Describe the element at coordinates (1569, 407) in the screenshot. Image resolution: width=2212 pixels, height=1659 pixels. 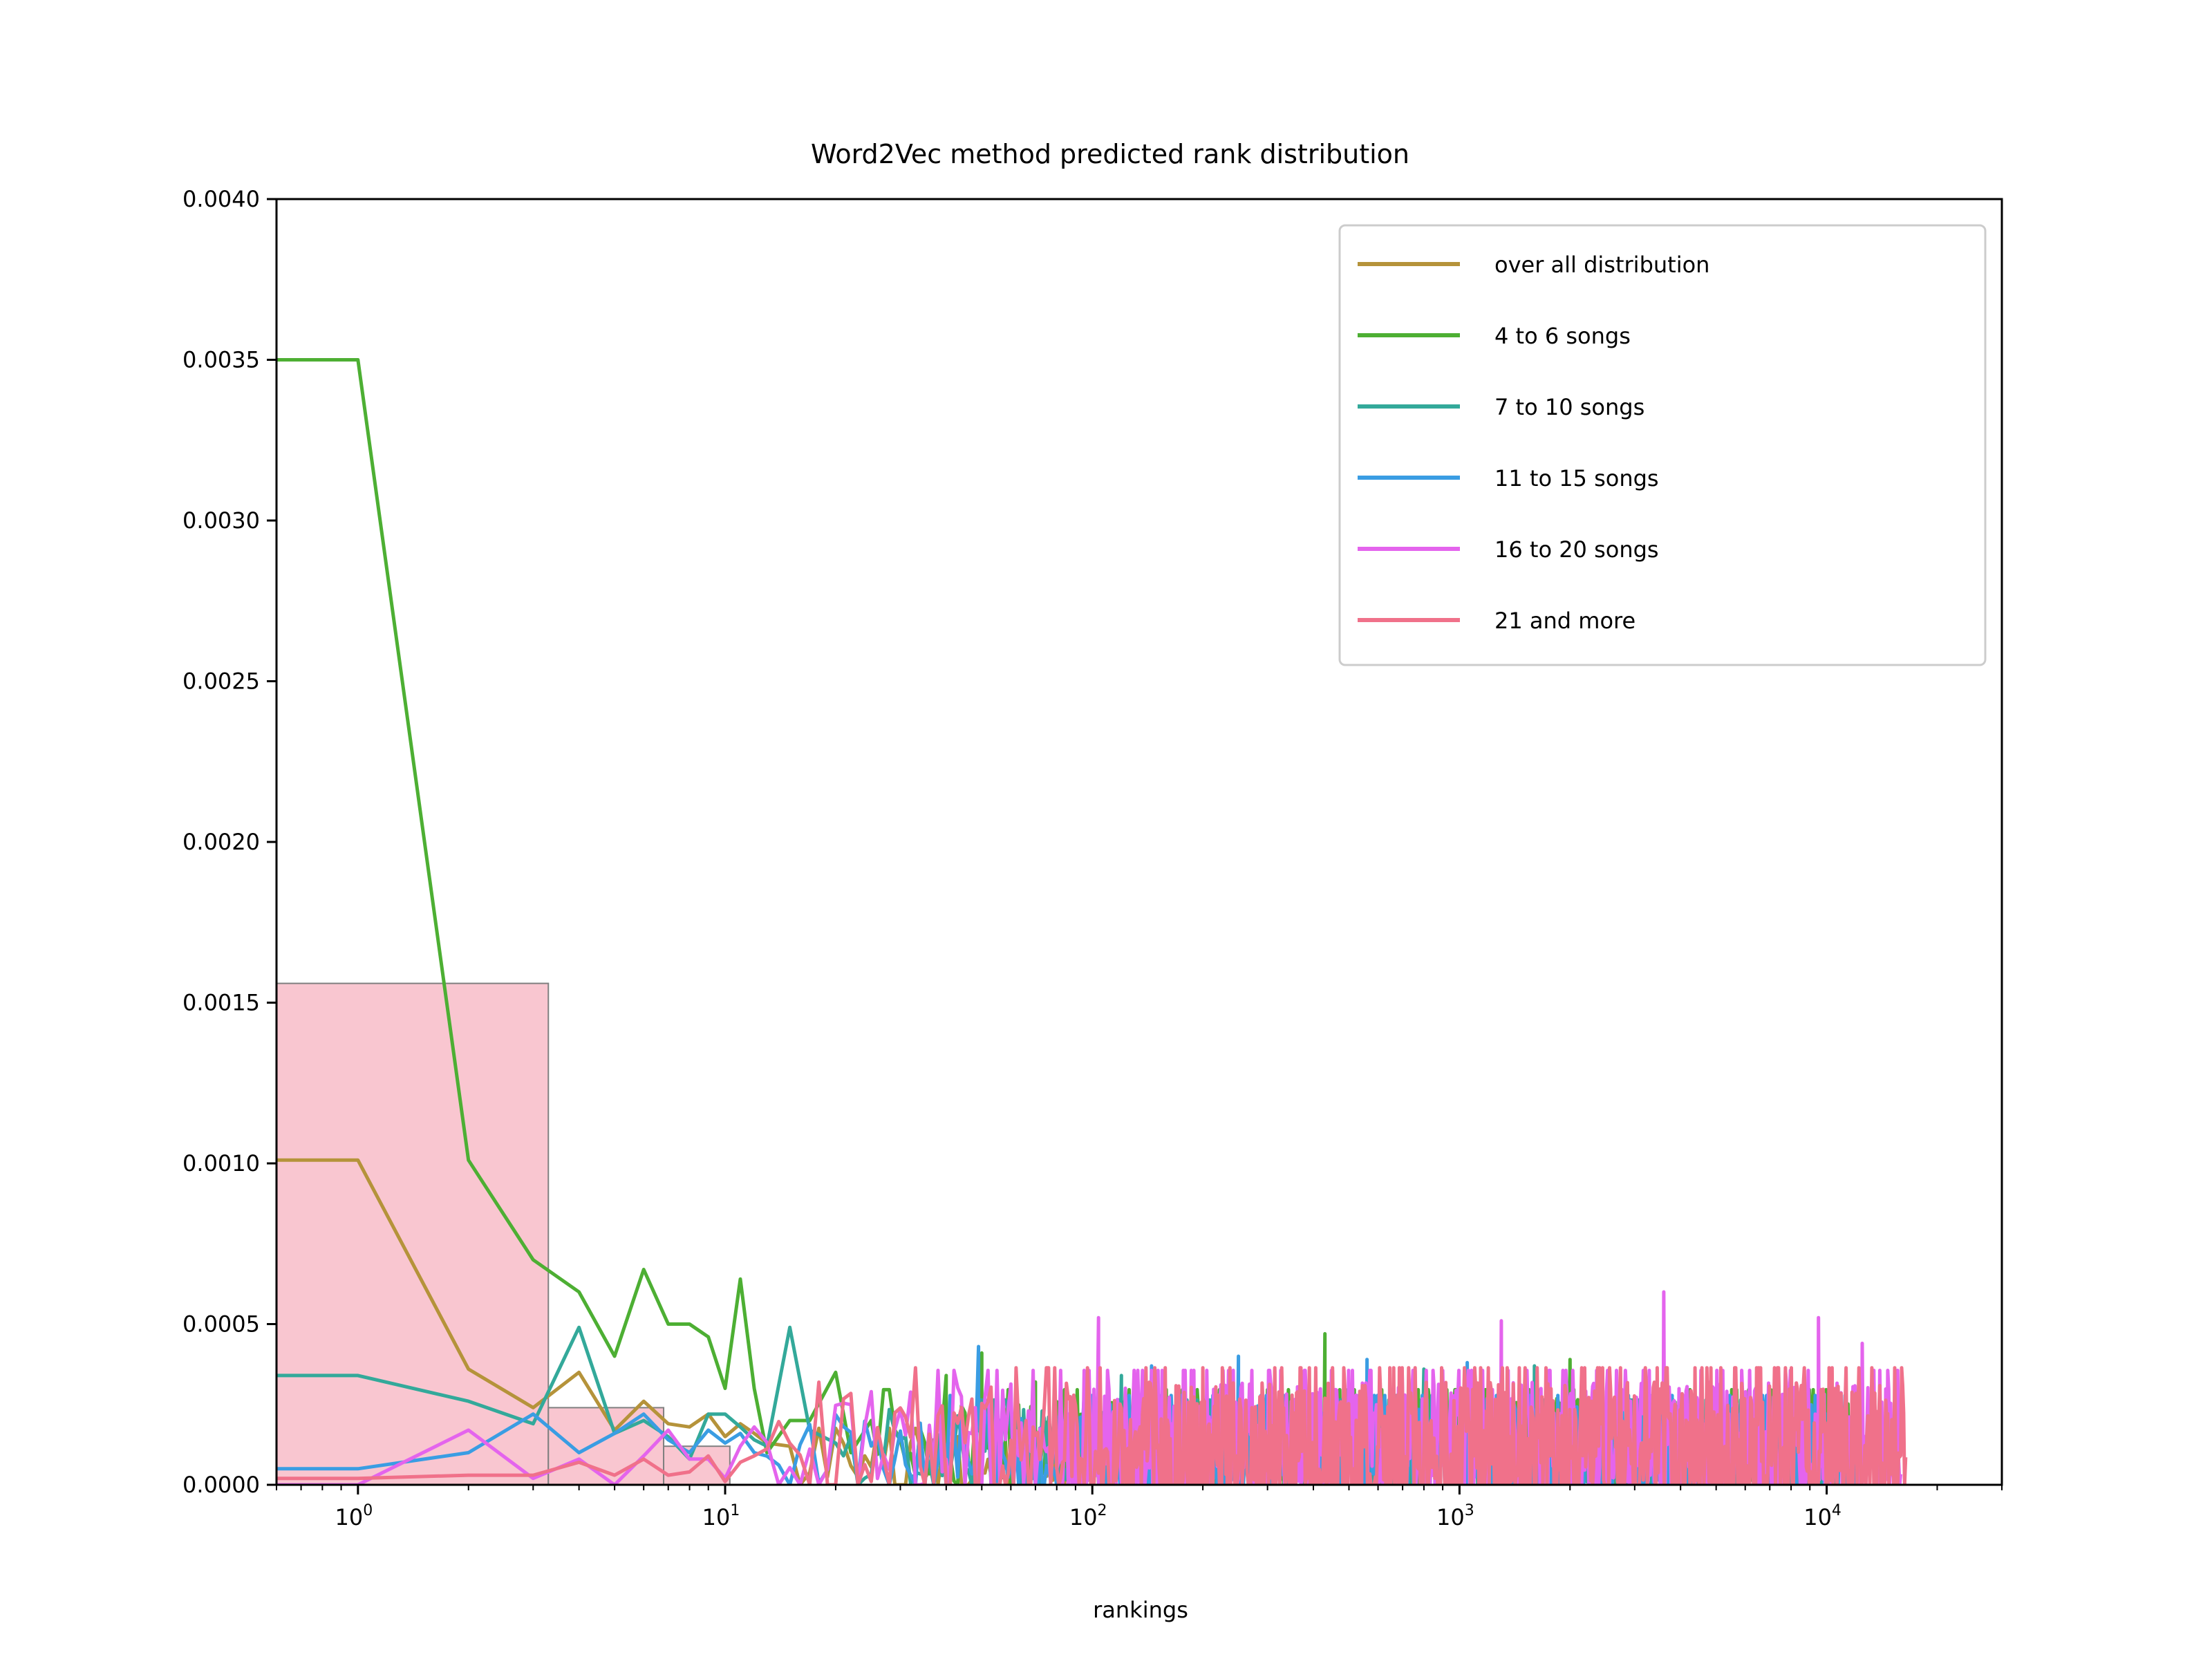
I see `legend-label-2: 7 to 10 songs` at that location.